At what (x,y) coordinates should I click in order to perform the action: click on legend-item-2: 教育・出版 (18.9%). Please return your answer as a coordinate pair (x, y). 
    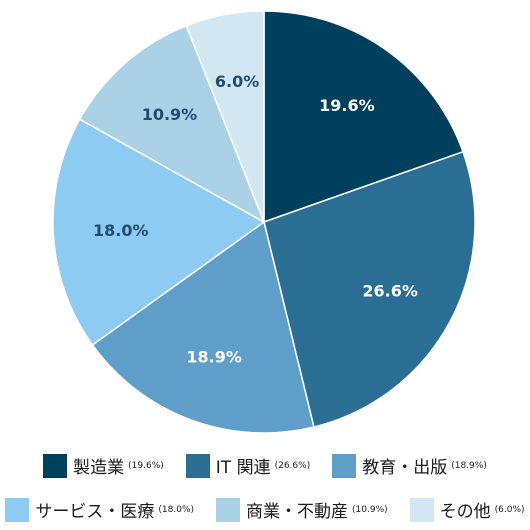
    Looking at the image, I should click on (409, 465).